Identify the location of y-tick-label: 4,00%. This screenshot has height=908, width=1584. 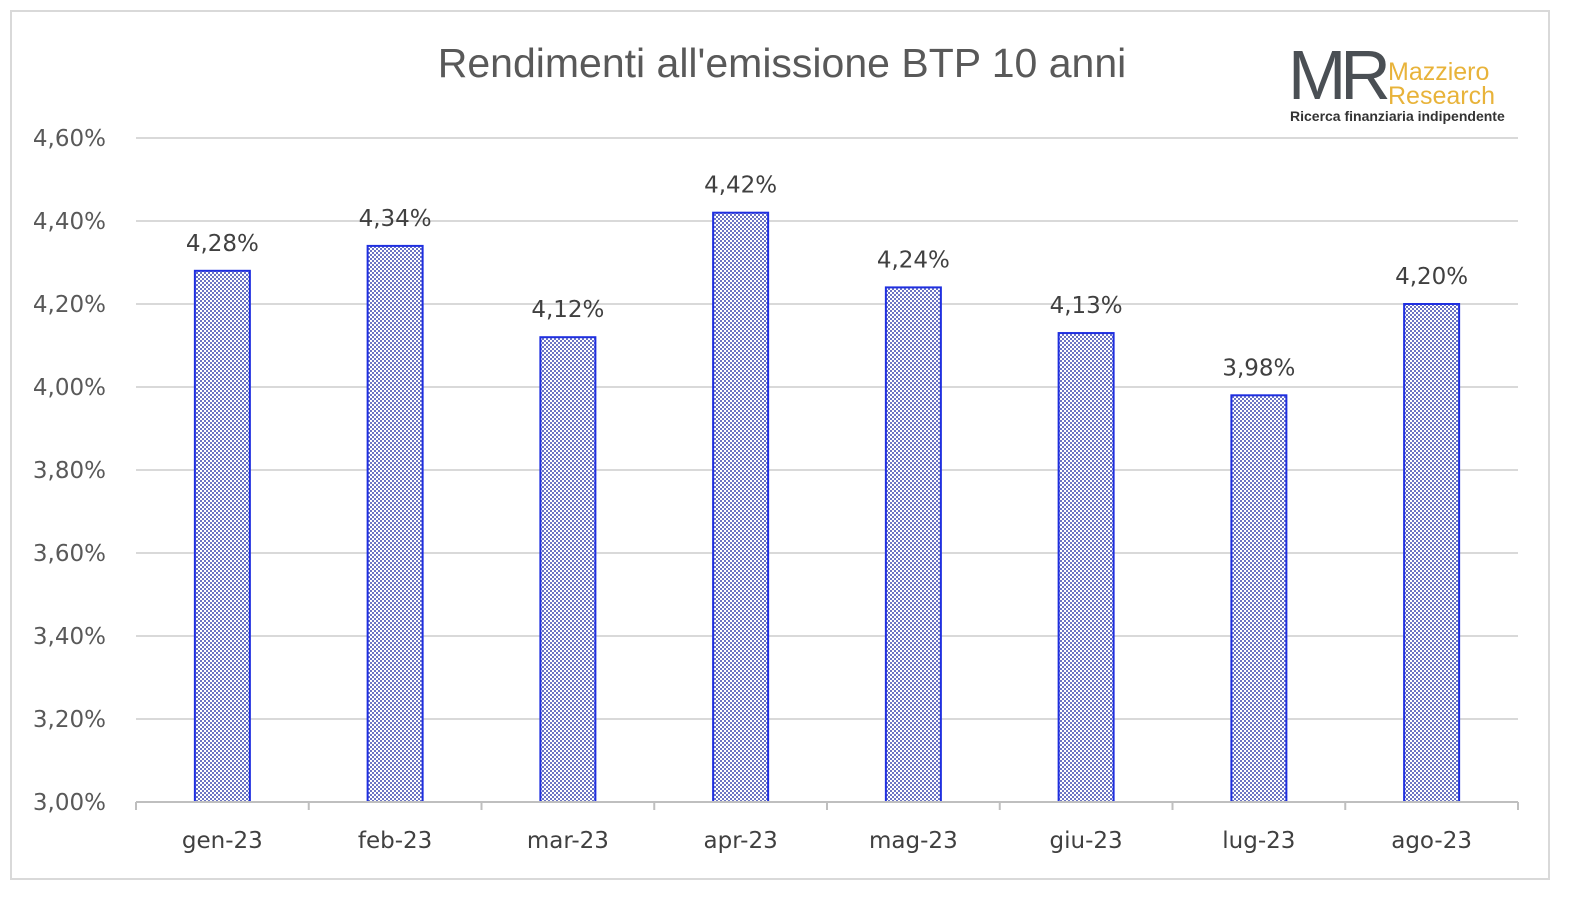
(69, 388).